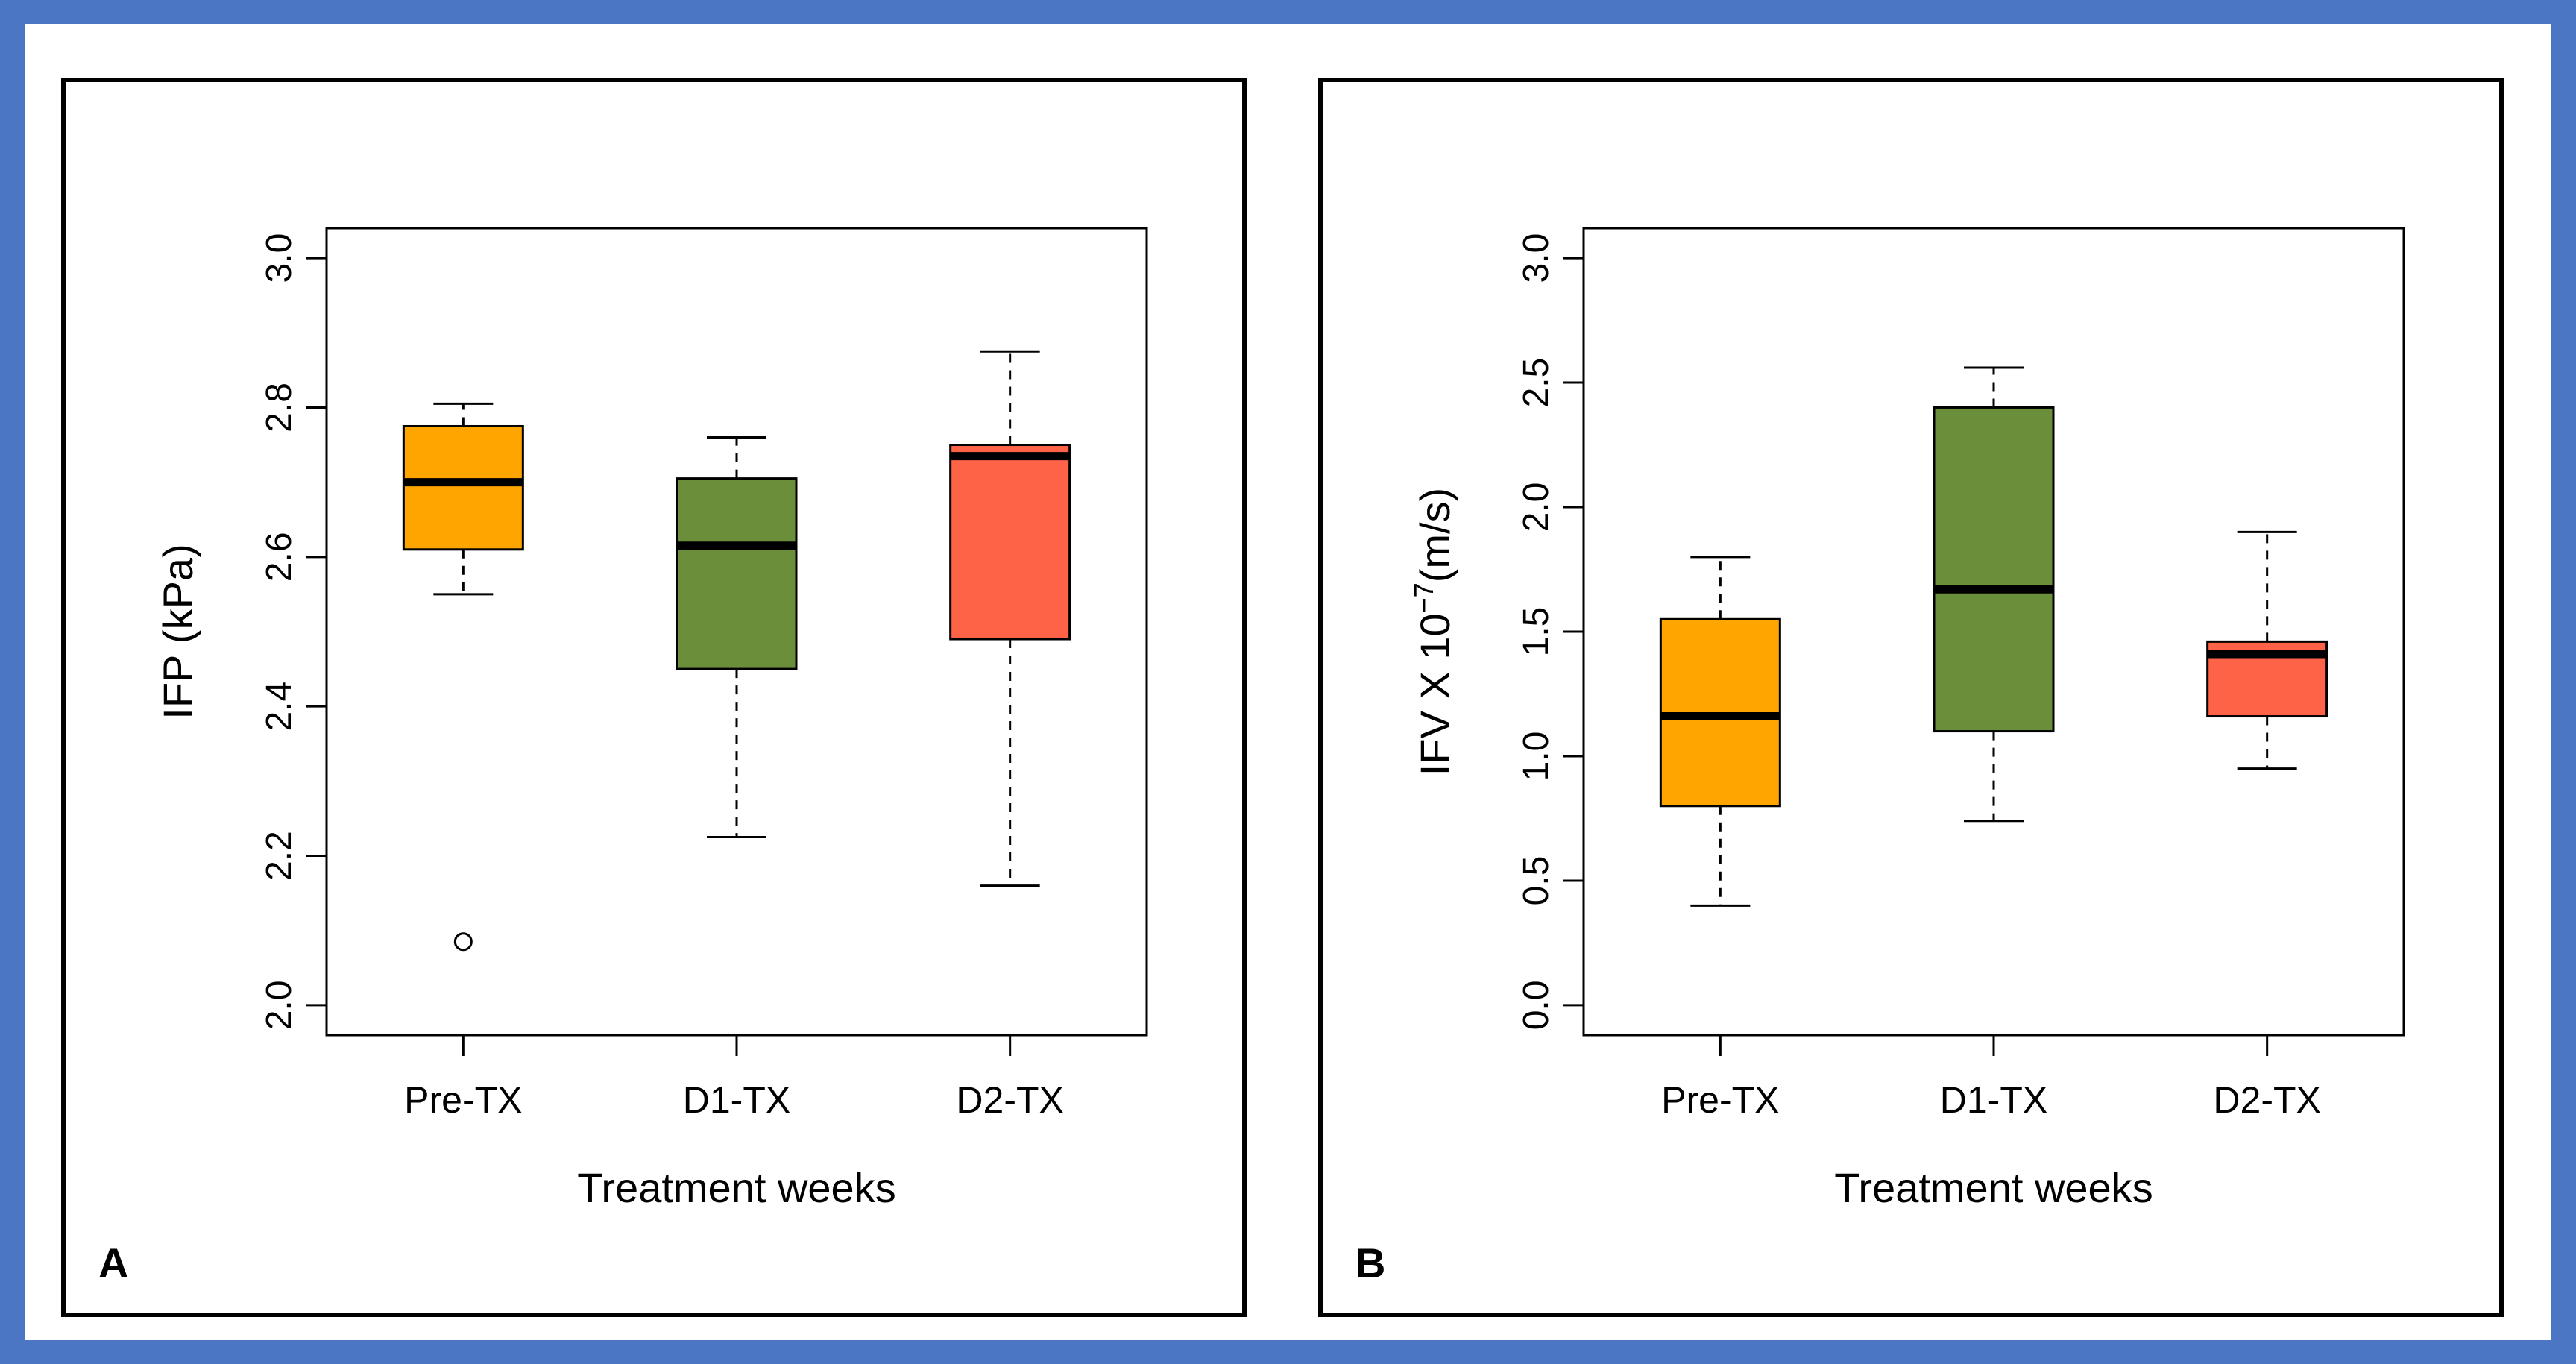  I want to click on chart-a-y-axis: 2.0 2.2 2.4 2.6 2.8 3.0, so click(293, 632).